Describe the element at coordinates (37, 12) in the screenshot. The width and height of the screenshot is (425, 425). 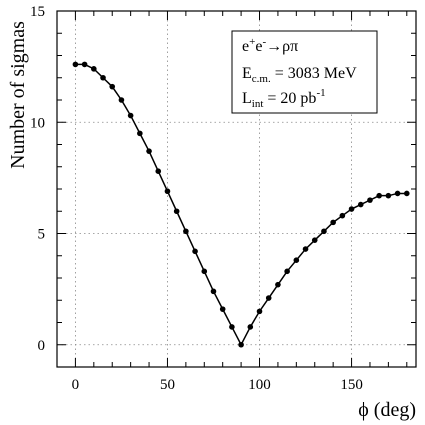
I see `y-tick-label: 15` at that location.